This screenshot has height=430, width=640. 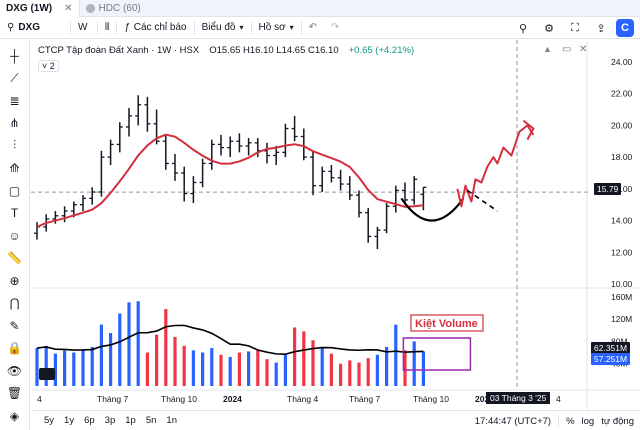 I want to click on tab-bar: DXG (1W) ✕ HDC (60), so click(x=320, y=8).